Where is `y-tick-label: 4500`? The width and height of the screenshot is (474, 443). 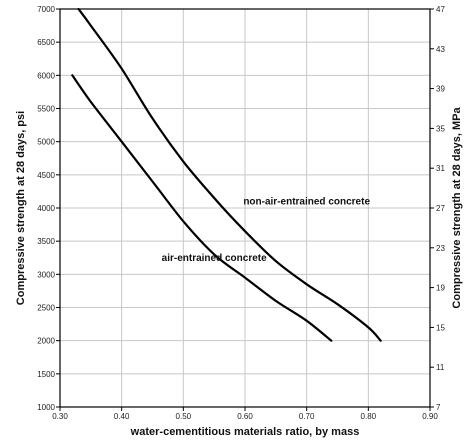 y-tick-label: 4500 is located at coordinates (46, 175).